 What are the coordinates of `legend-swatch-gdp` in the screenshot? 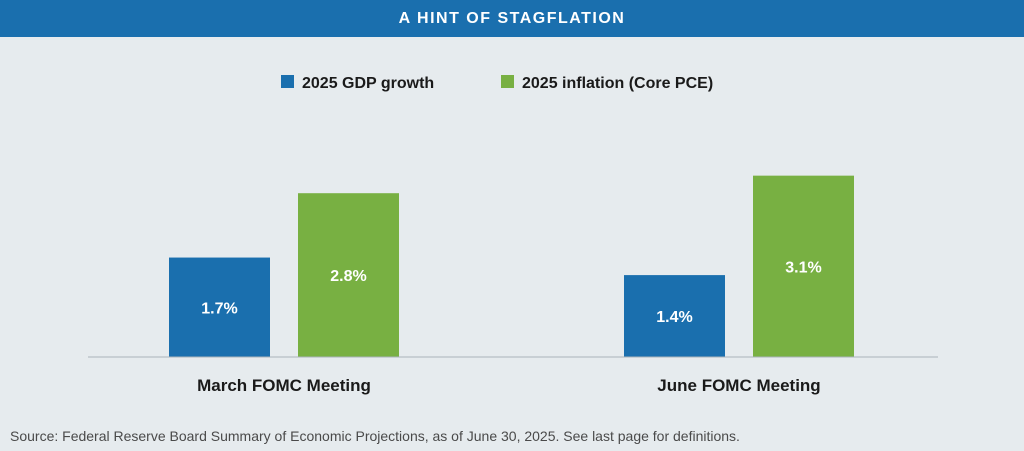 It's located at (287, 81).